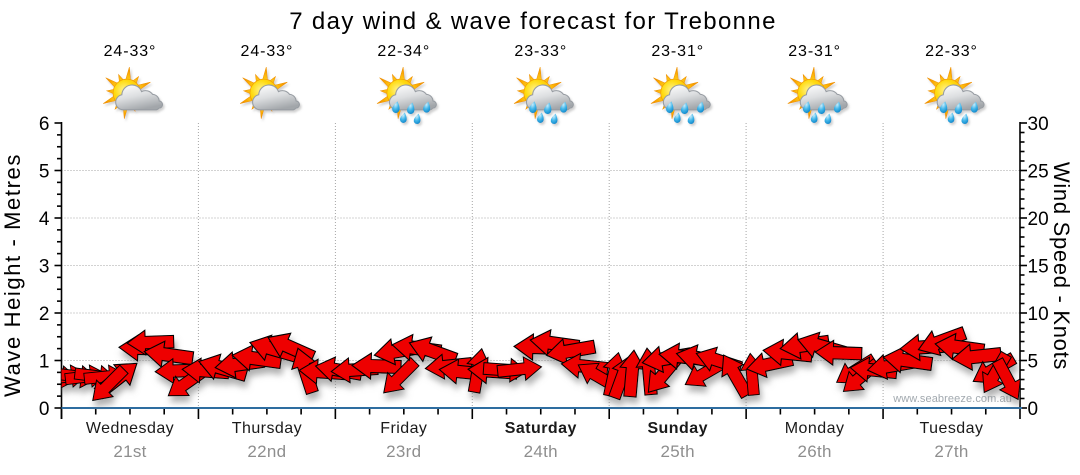  I want to click on svg-text: Wave Height - Metres, so click(12, 275).